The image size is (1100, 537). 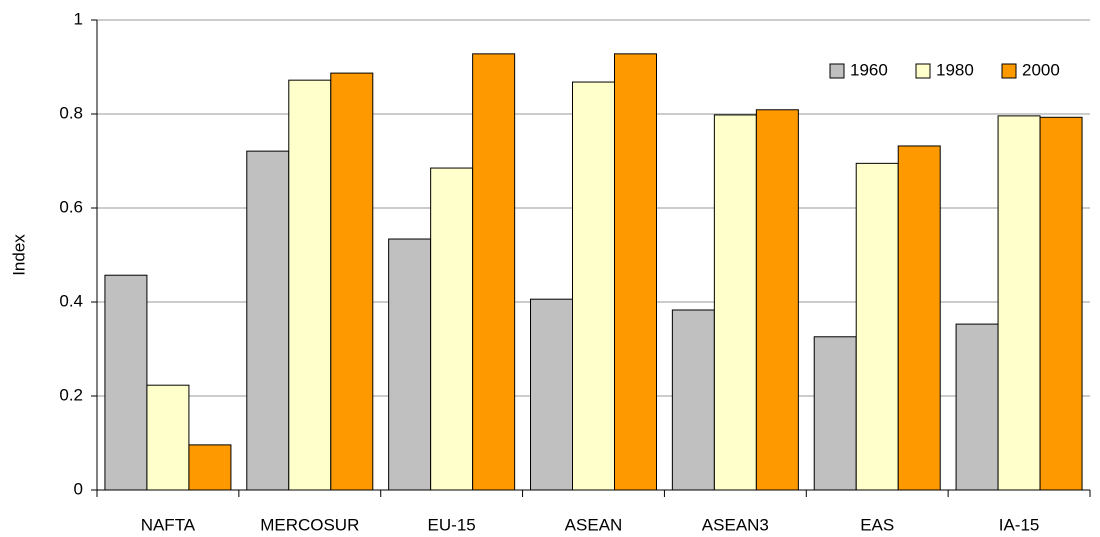 What do you see at coordinates (71, 394) in the screenshot?
I see `y-tick-label: 0.2` at bounding box center [71, 394].